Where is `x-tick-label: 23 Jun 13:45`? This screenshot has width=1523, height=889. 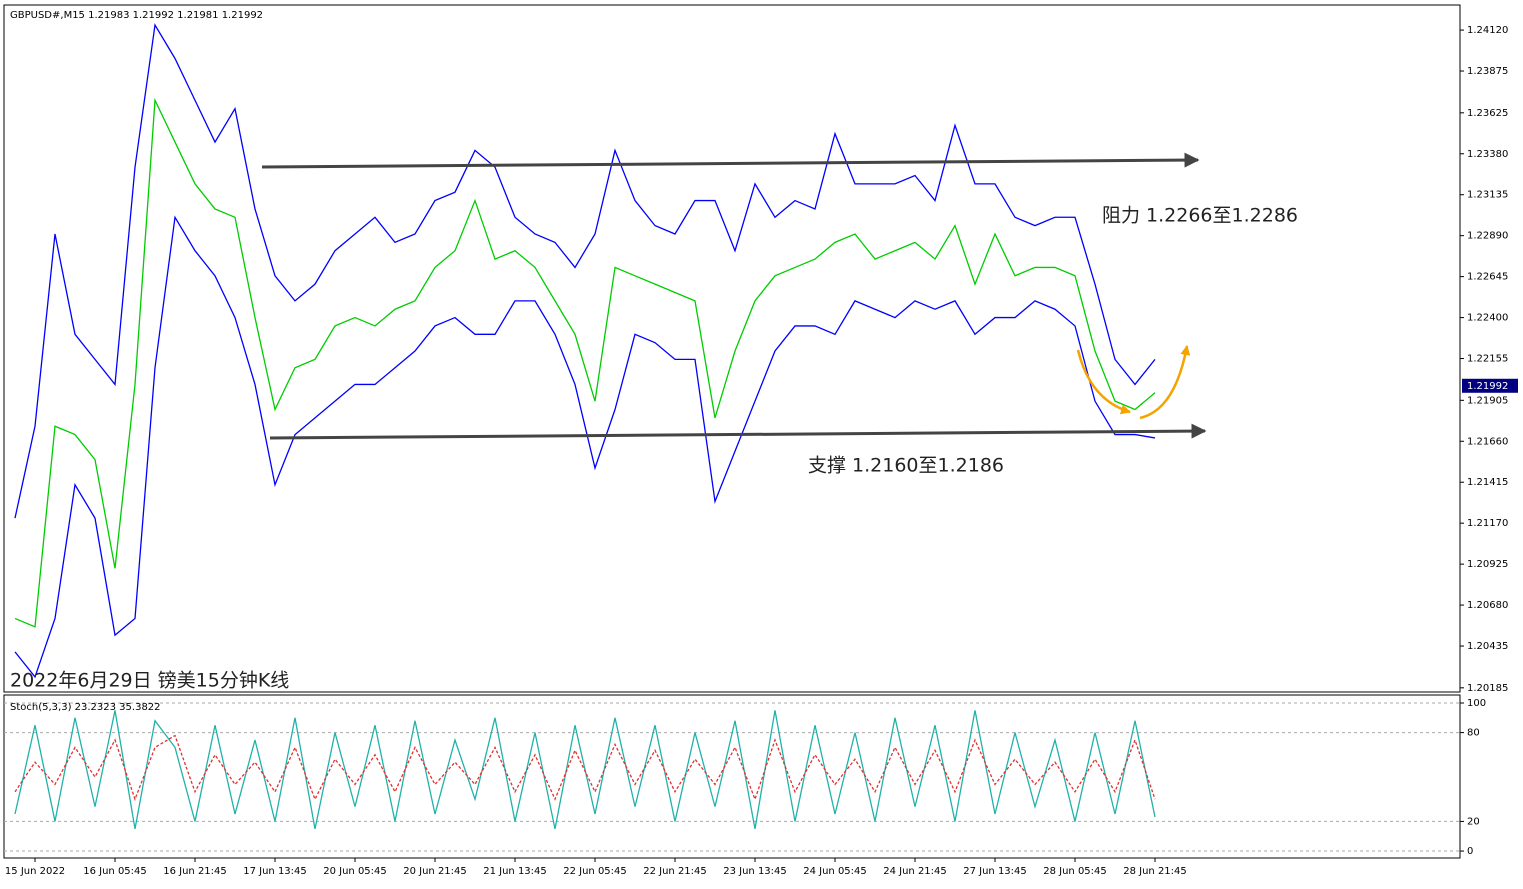 x-tick-label: 23 Jun 13:45 is located at coordinates (755, 871).